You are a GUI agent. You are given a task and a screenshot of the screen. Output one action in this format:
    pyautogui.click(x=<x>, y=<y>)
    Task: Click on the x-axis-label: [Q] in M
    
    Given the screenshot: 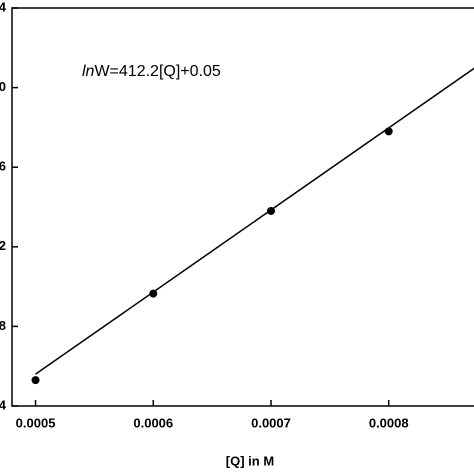 What is the action you would take?
    pyautogui.click(x=250, y=460)
    